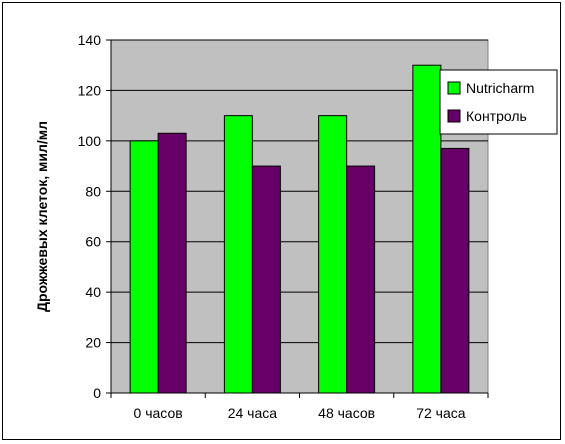 The height and width of the screenshot is (444, 565). What do you see at coordinates (266, 279) in the screenshot?
I see `bar-контроль-1` at bounding box center [266, 279].